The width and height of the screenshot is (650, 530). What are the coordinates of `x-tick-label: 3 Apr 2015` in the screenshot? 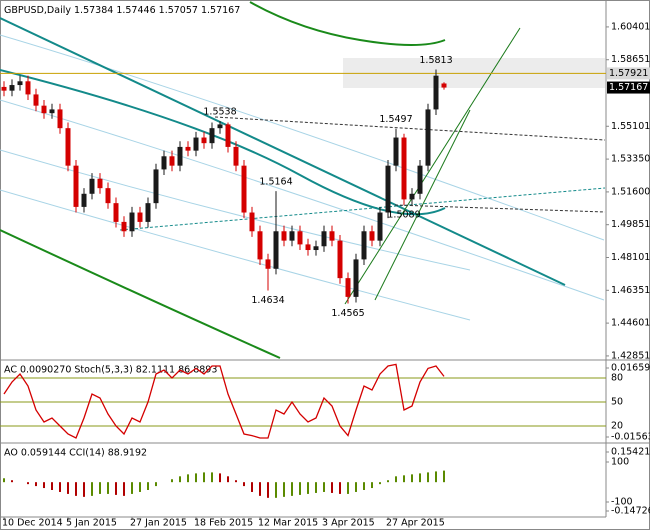 It's located at (348, 523).